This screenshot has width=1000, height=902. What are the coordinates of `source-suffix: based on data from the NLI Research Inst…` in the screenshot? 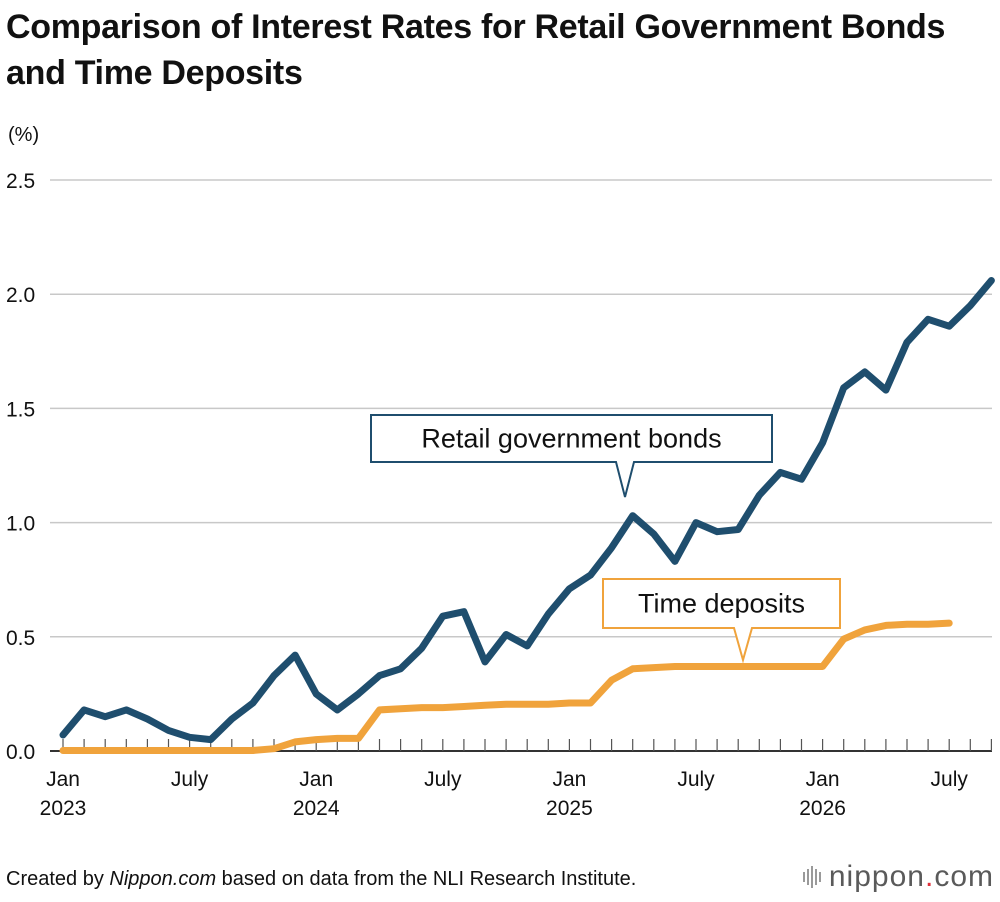 It's located at (426, 879).